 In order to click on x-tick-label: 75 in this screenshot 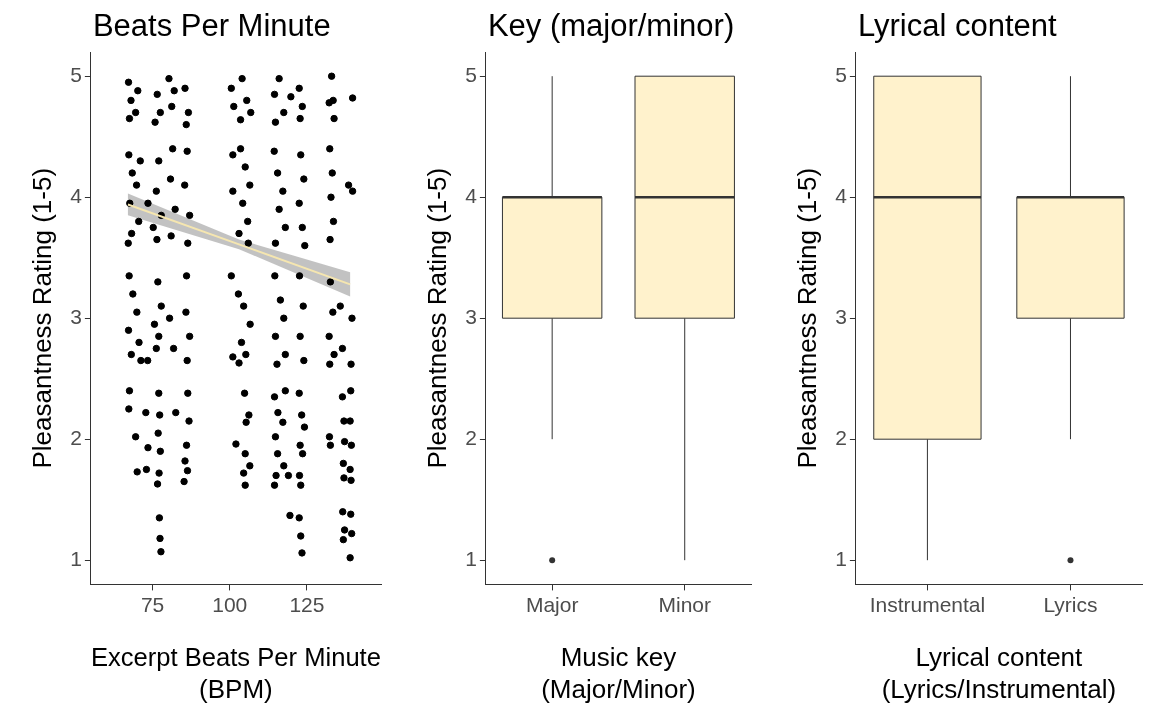, I will do `click(152, 604)`.